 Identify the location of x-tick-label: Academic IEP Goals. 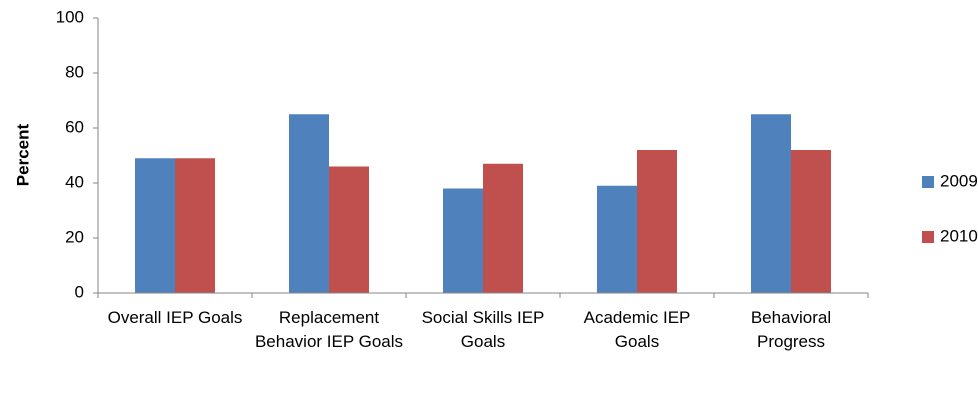
(637, 329).